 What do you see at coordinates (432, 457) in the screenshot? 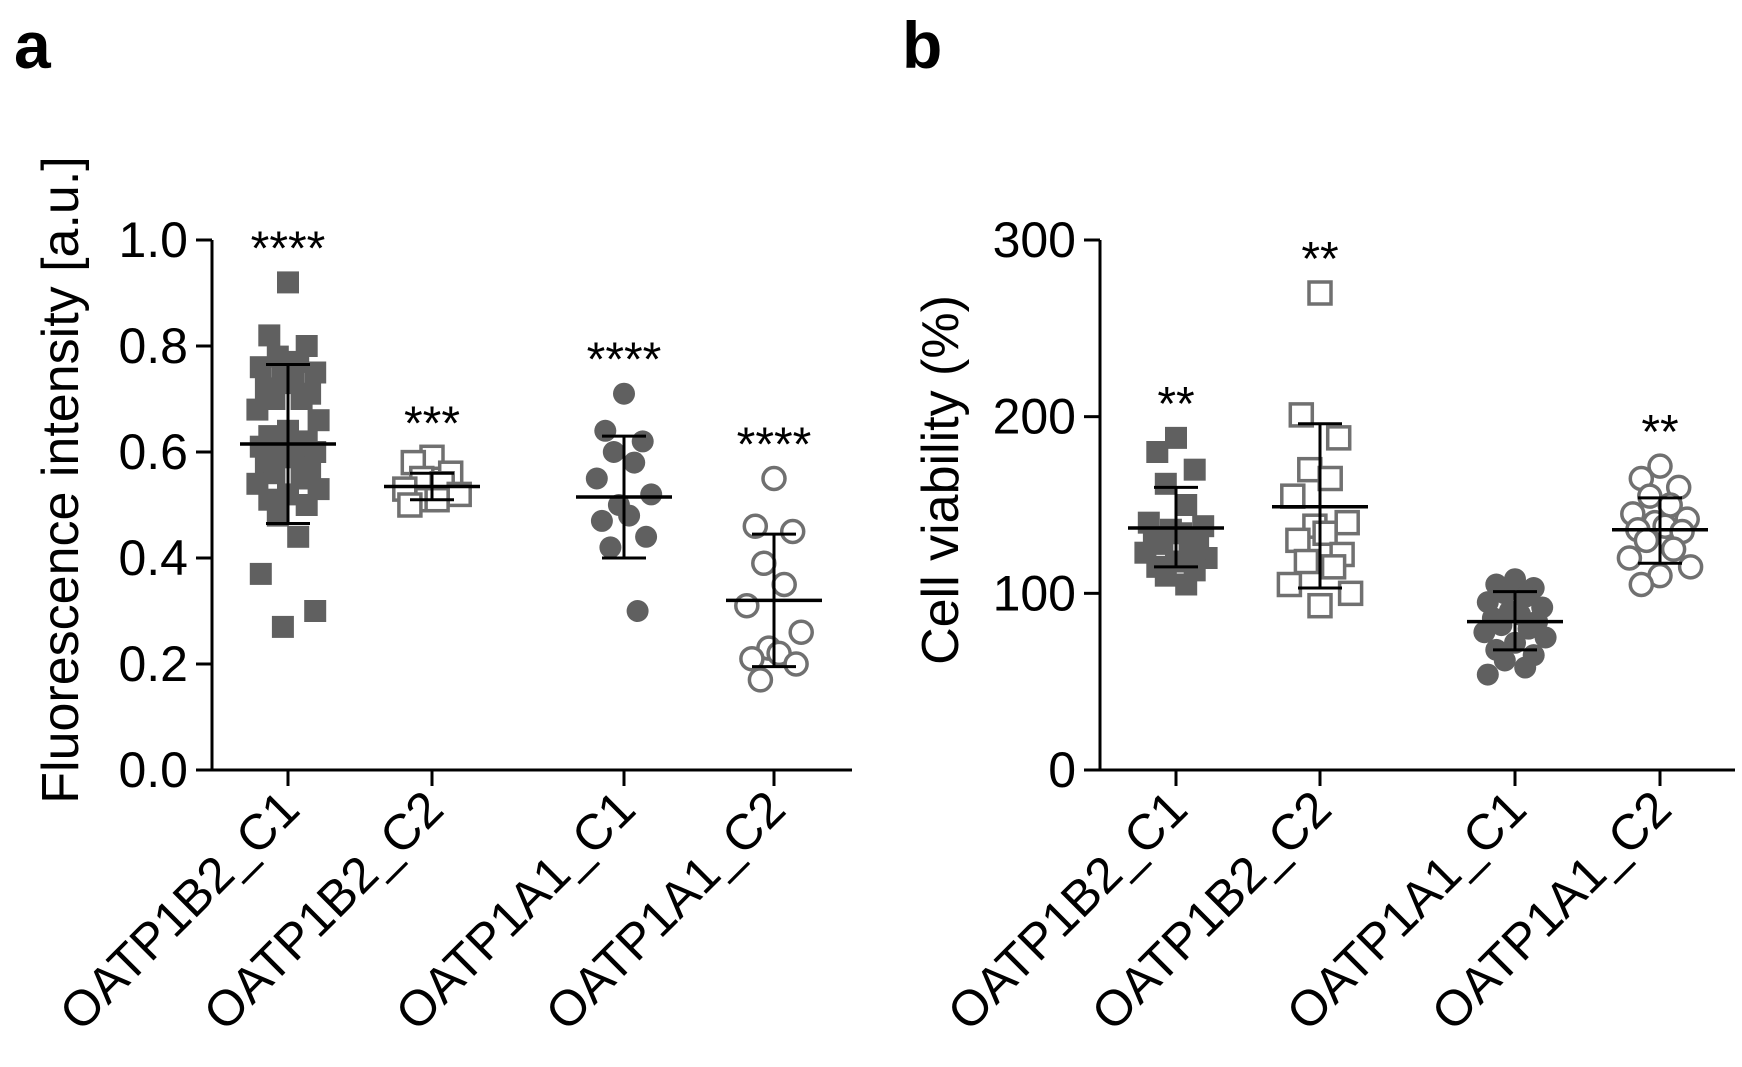
I see `panel-a-series-OATP1B2_C2: ***` at bounding box center [432, 457].